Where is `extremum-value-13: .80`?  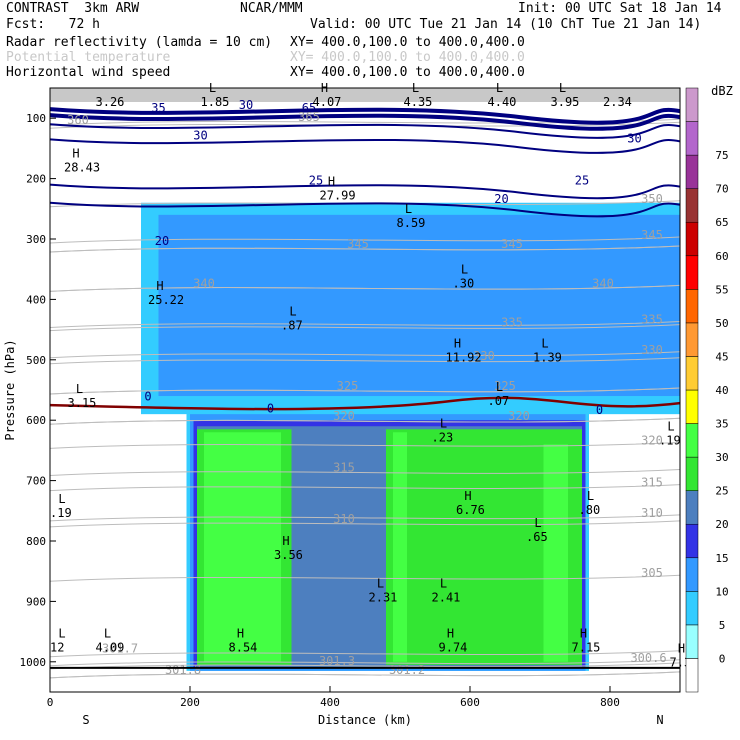 extremum-value-13: .80 is located at coordinates (590, 510).